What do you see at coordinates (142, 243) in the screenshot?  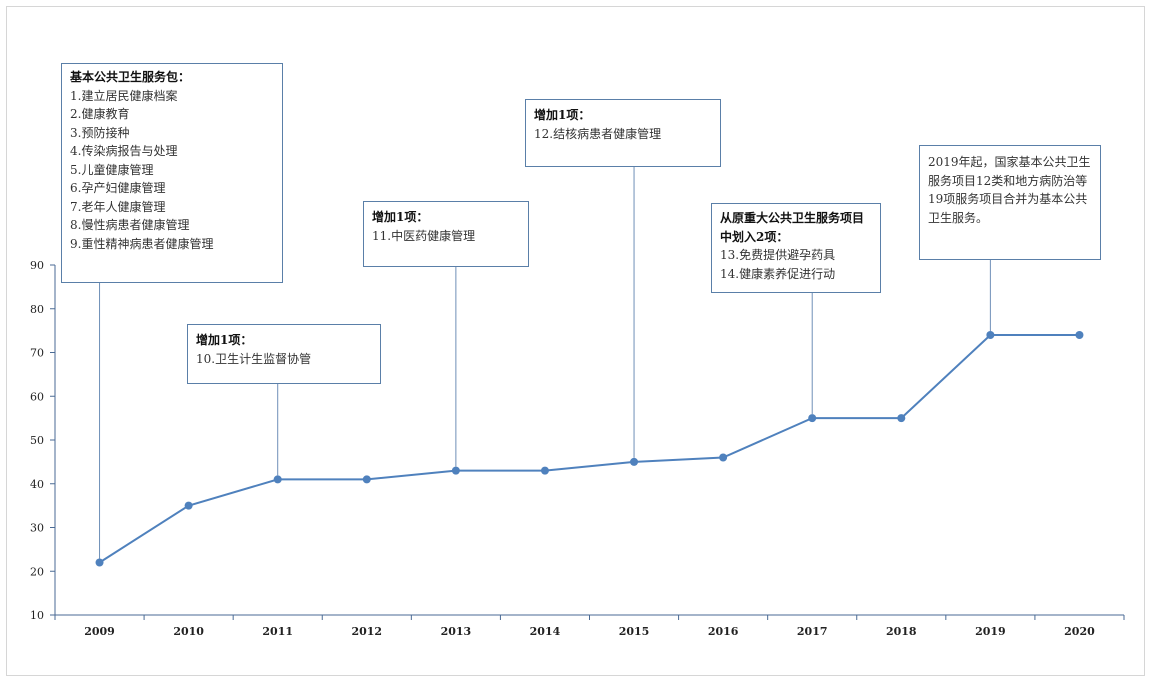 I see `callout-line: 9.重性精神病患者健康管理` at bounding box center [142, 243].